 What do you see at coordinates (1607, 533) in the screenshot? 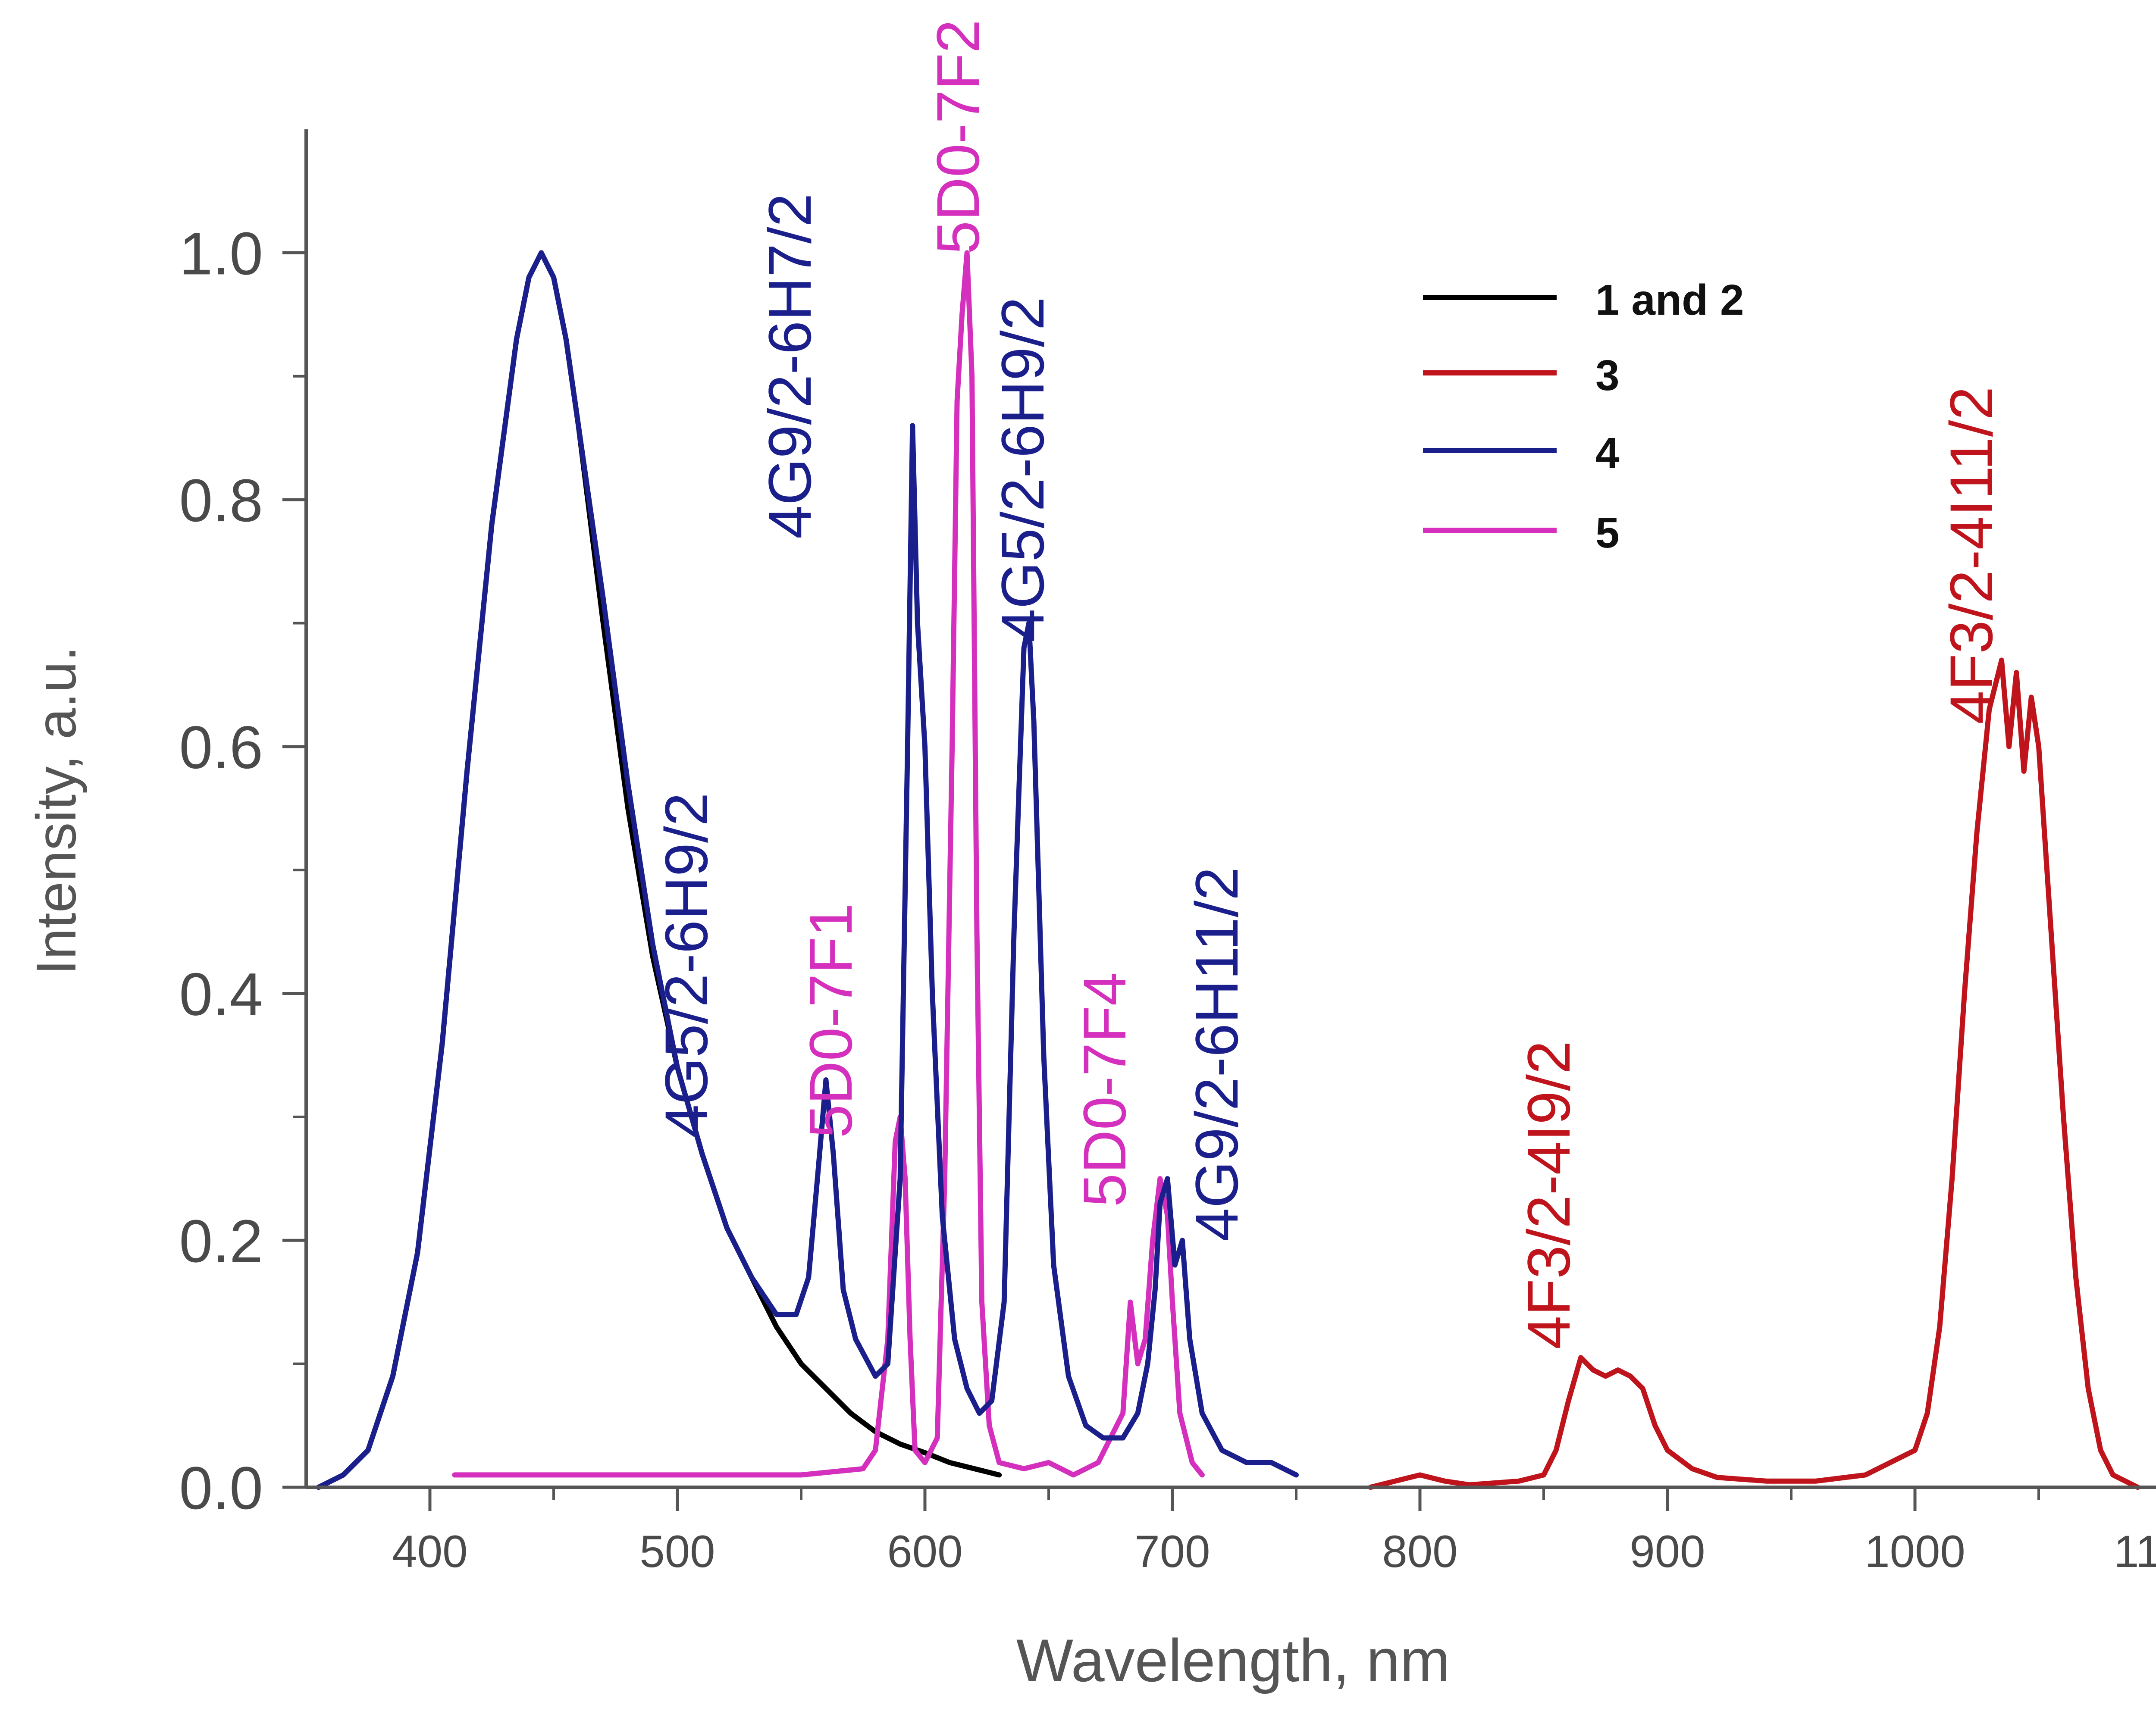
I see `legend-label-4: 5` at bounding box center [1607, 533].